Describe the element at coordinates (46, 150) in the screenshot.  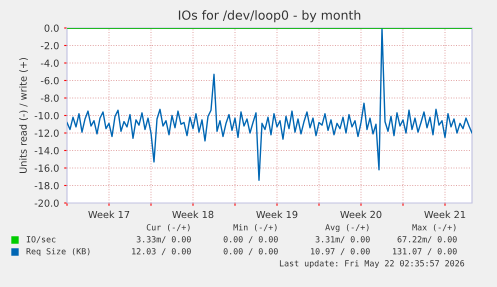
I see `y-tick-label: -14.0` at that location.